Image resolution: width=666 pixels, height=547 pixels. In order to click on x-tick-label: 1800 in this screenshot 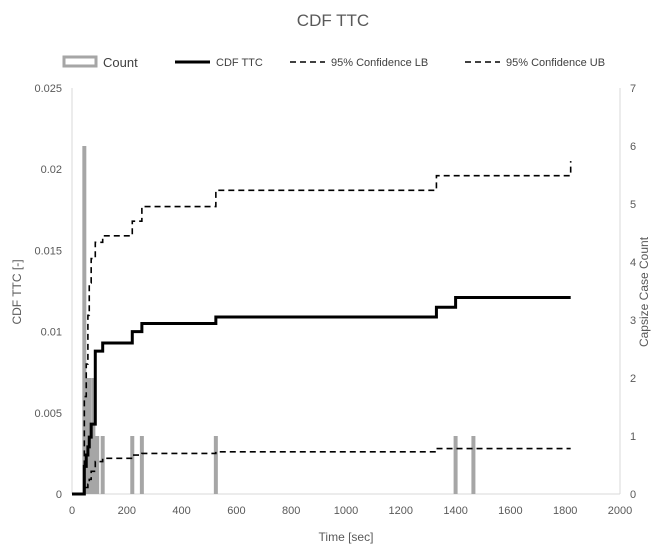, I will do `click(565, 511)`.